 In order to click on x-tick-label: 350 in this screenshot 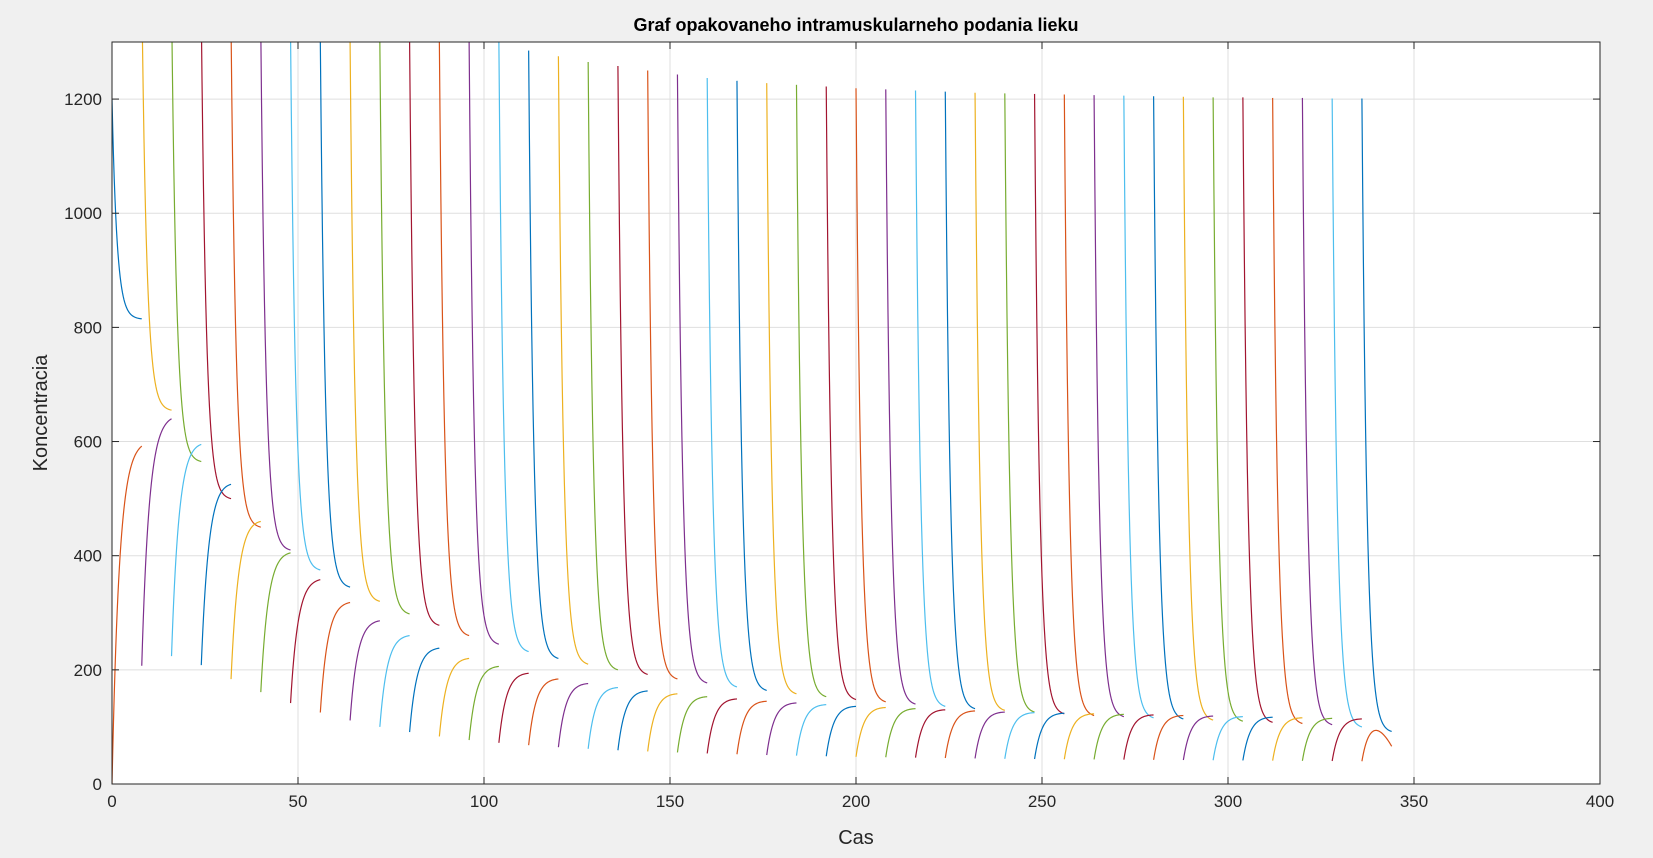, I will do `click(1414, 801)`.